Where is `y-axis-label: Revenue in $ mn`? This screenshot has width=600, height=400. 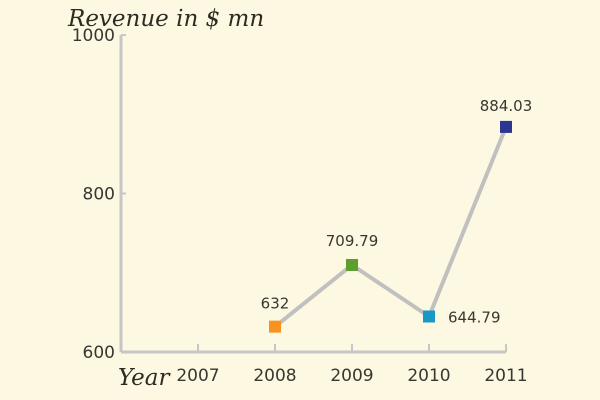
y-axis-label: Revenue in $ mn is located at coordinates (165, 19).